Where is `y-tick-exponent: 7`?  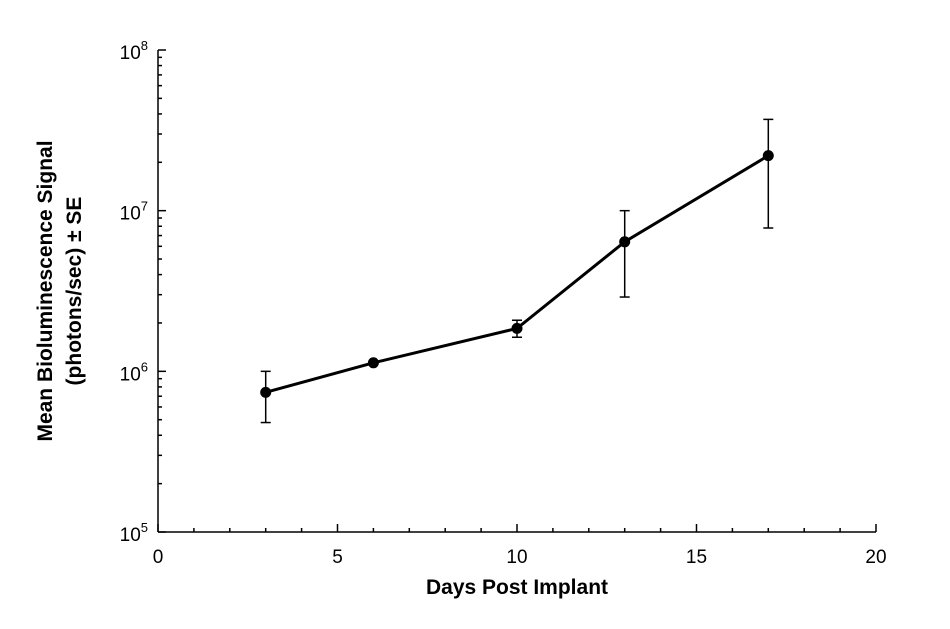
y-tick-exponent: 7 is located at coordinates (144, 206).